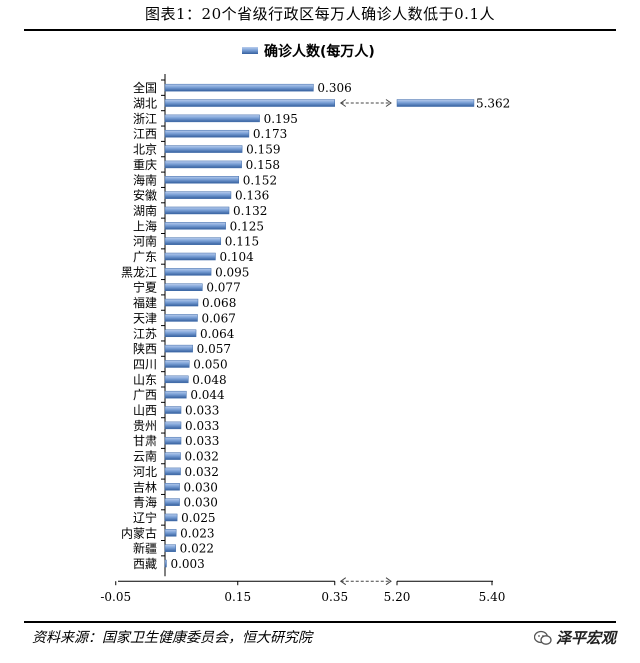 The height and width of the screenshot is (663, 640). I want to click on data-label: 0.125, so click(247, 226).